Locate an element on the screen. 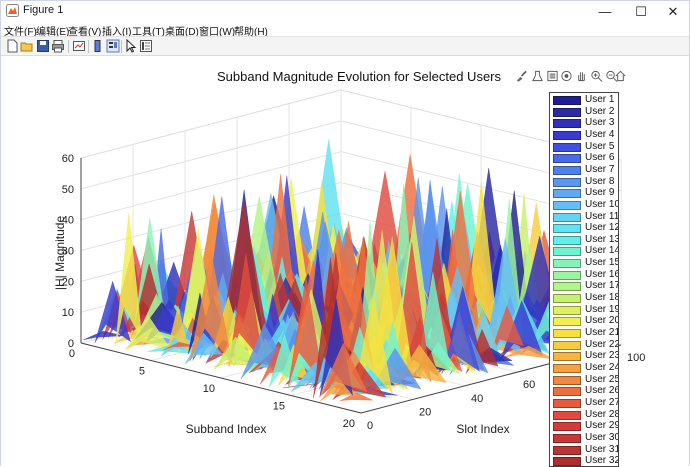 The width and height of the screenshot is (690, 467). legend-entry: User 22 is located at coordinates (585, 345).